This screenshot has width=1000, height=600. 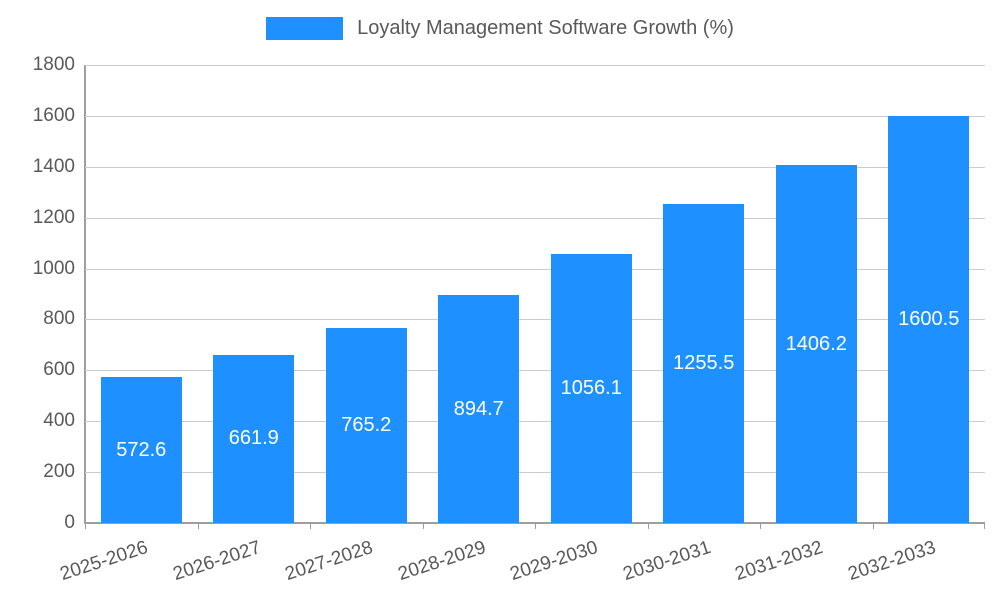 What do you see at coordinates (667, 561) in the screenshot?
I see `x-axis-tick-label: 2030-2031` at bounding box center [667, 561].